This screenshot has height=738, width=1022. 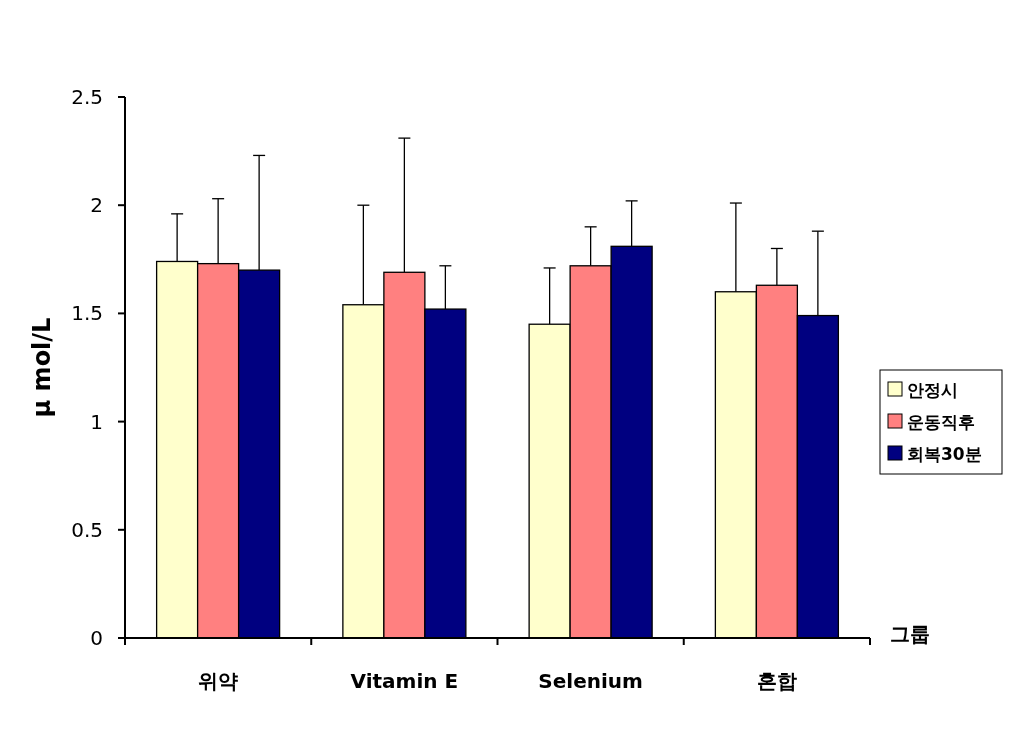 I want to click on y-tick-label: 1.5, so click(x=87, y=313).